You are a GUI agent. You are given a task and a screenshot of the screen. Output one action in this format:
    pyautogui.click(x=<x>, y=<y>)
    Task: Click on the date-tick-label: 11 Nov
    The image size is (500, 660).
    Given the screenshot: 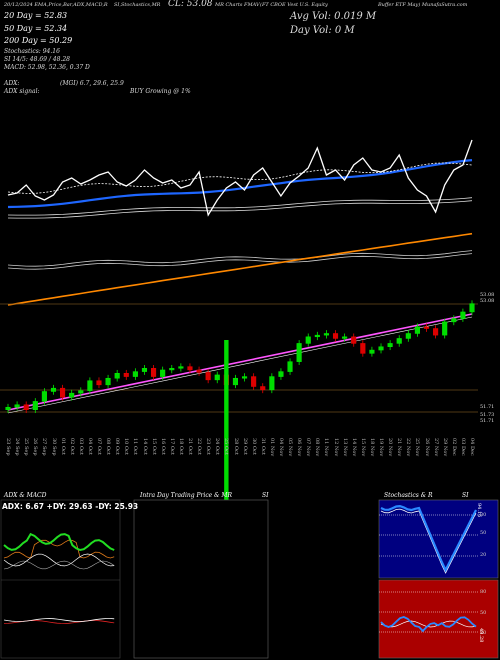 What is the action you would take?
    pyautogui.click(x=326, y=447)
    